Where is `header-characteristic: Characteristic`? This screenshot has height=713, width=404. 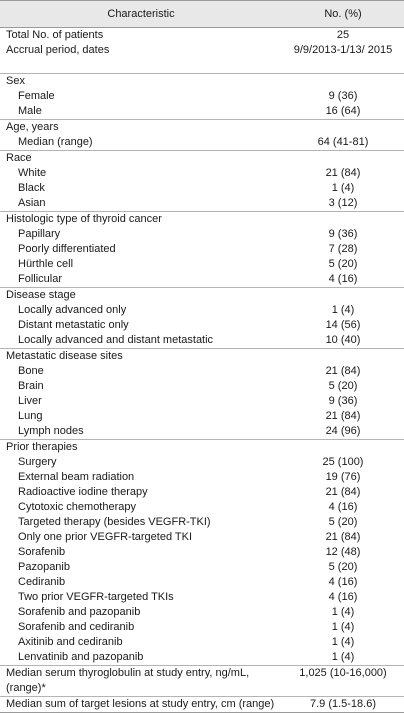
header-characteristic: Characteristic is located at coordinates (141, 14).